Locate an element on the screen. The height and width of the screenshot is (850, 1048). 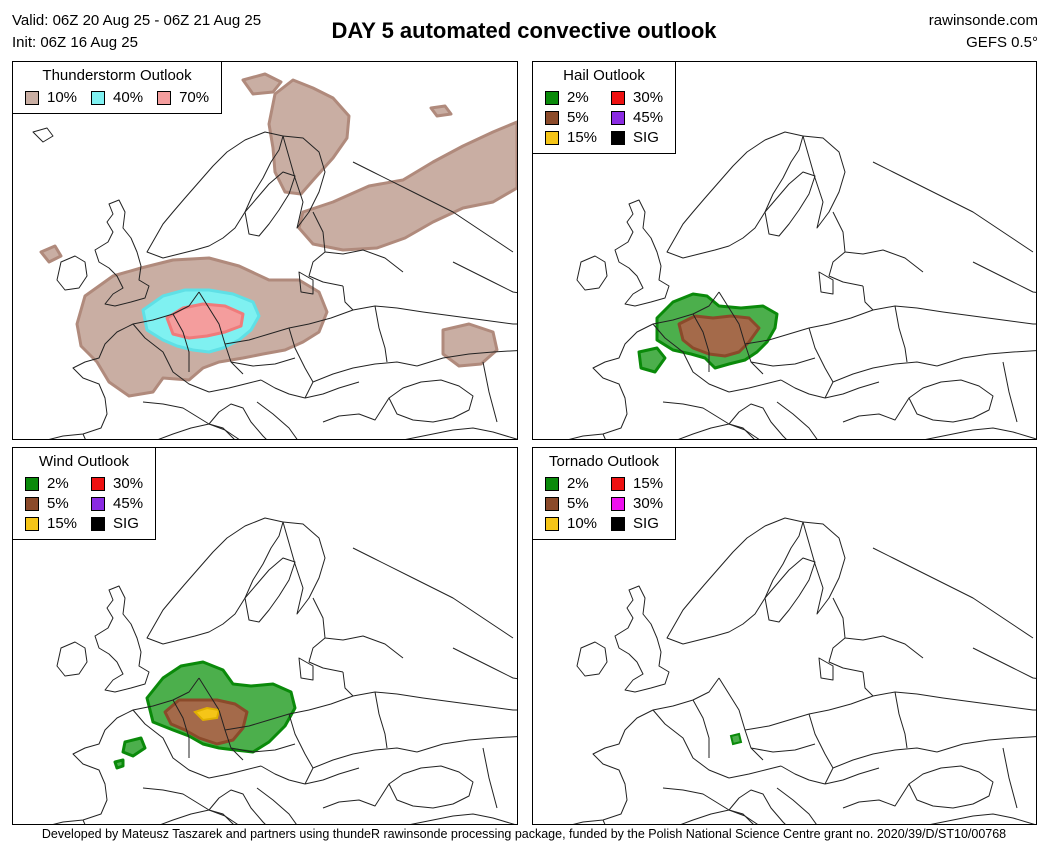
valid-time: Valid: 06Z 20 Aug 25 - 06Z 21 Aug 25 is located at coordinates (137, 20).